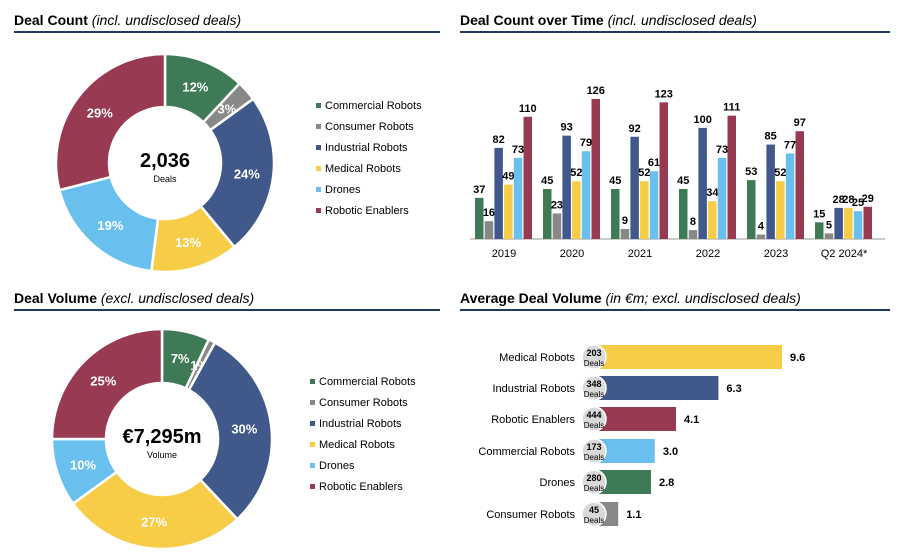 The image size is (904, 558). I want to click on deal-count-legend-swatch-consumer-robots, so click(318, 126).